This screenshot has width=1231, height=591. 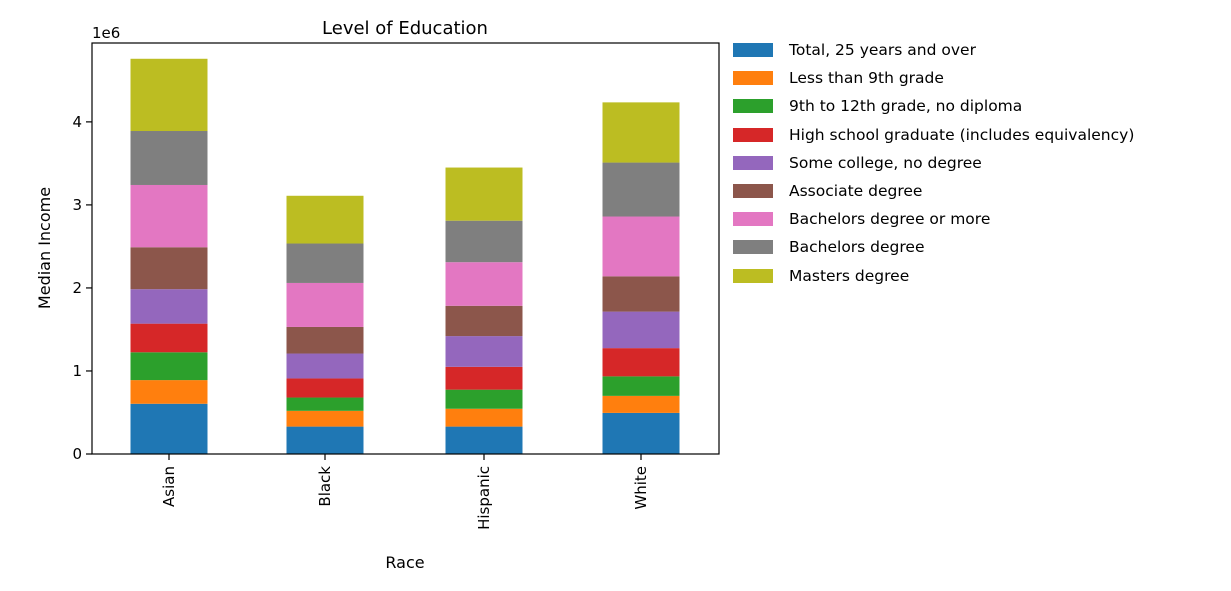 What do you see at coordinates (641, 488) in the screenshot?
I see `x-tick-label: White` at bounding box center [641, 488].